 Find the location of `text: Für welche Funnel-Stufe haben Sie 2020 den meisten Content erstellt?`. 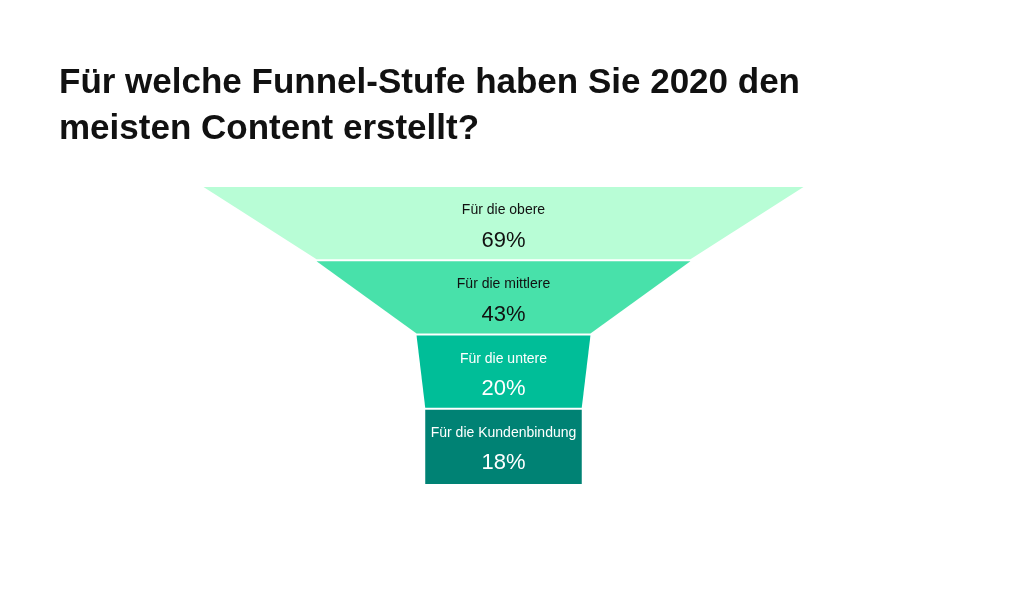

text: Für welche Funnel-Stufe haben Sie 2020 den meisten Content erstellt? is located at coordinates (434, 103).